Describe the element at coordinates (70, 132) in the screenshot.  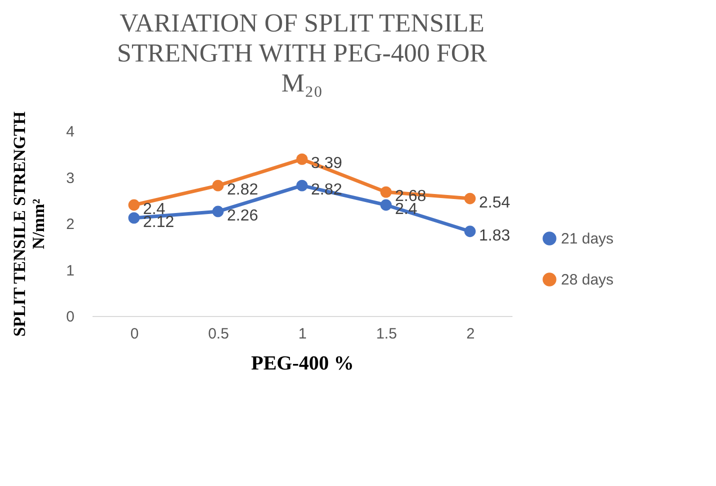
I see `y-tick-label: 4` at that location.